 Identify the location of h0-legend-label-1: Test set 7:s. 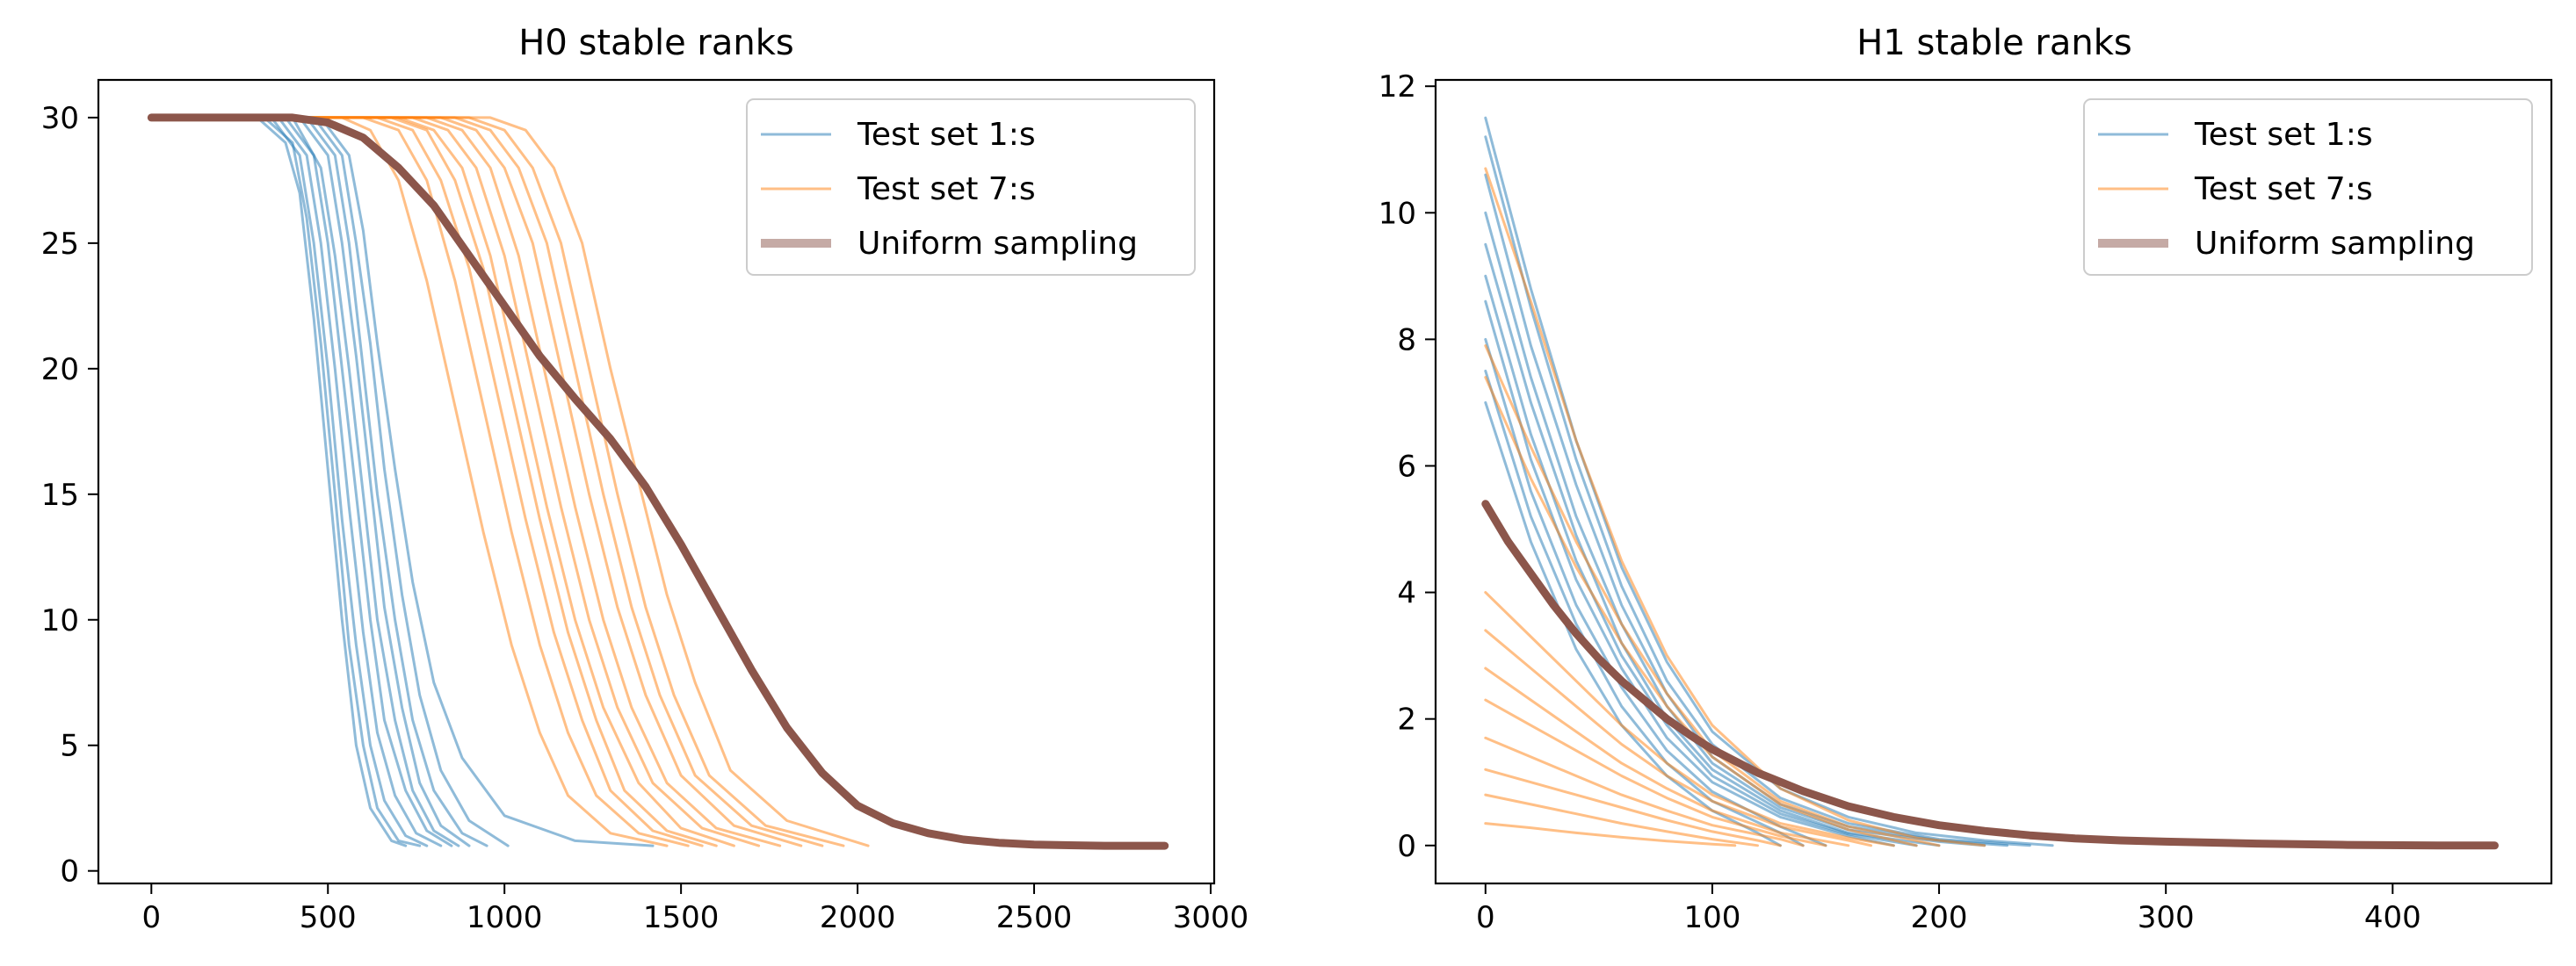
(946, 189).